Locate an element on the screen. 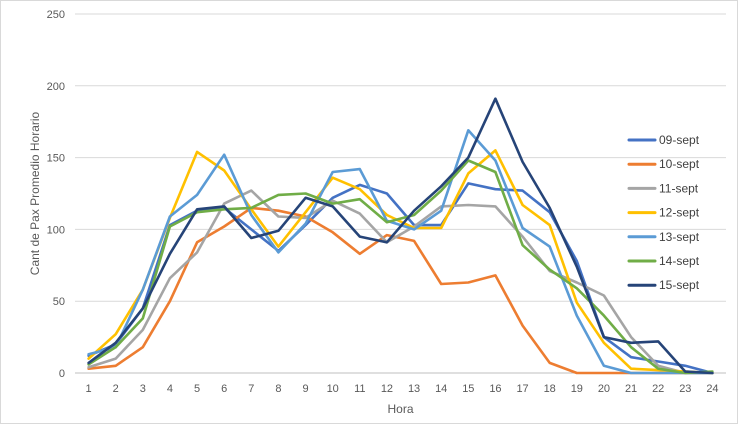 This screenshot has width=738, height=428. x-tick-label: 12 is located at coordinates (387, 389).